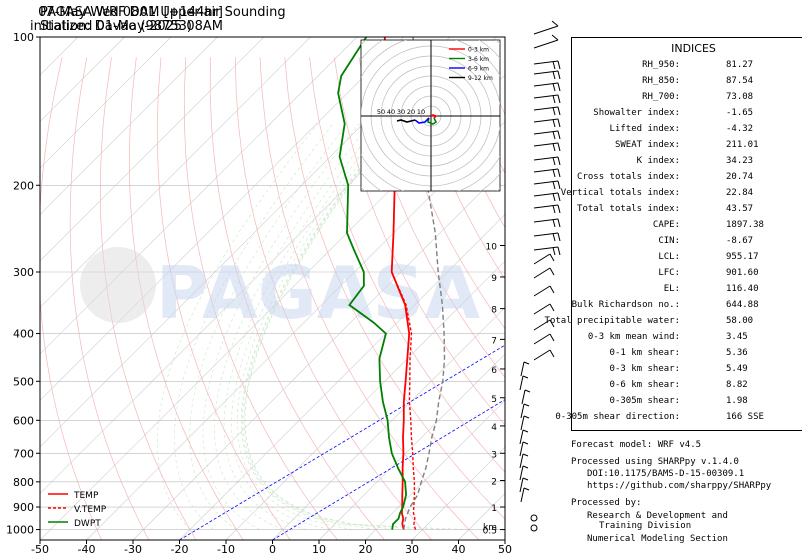 This screenshot has width=802, height=560. Describe the element at coordinates (669, 257) in the screenshot. I see `index-label: LCL:` at that location.